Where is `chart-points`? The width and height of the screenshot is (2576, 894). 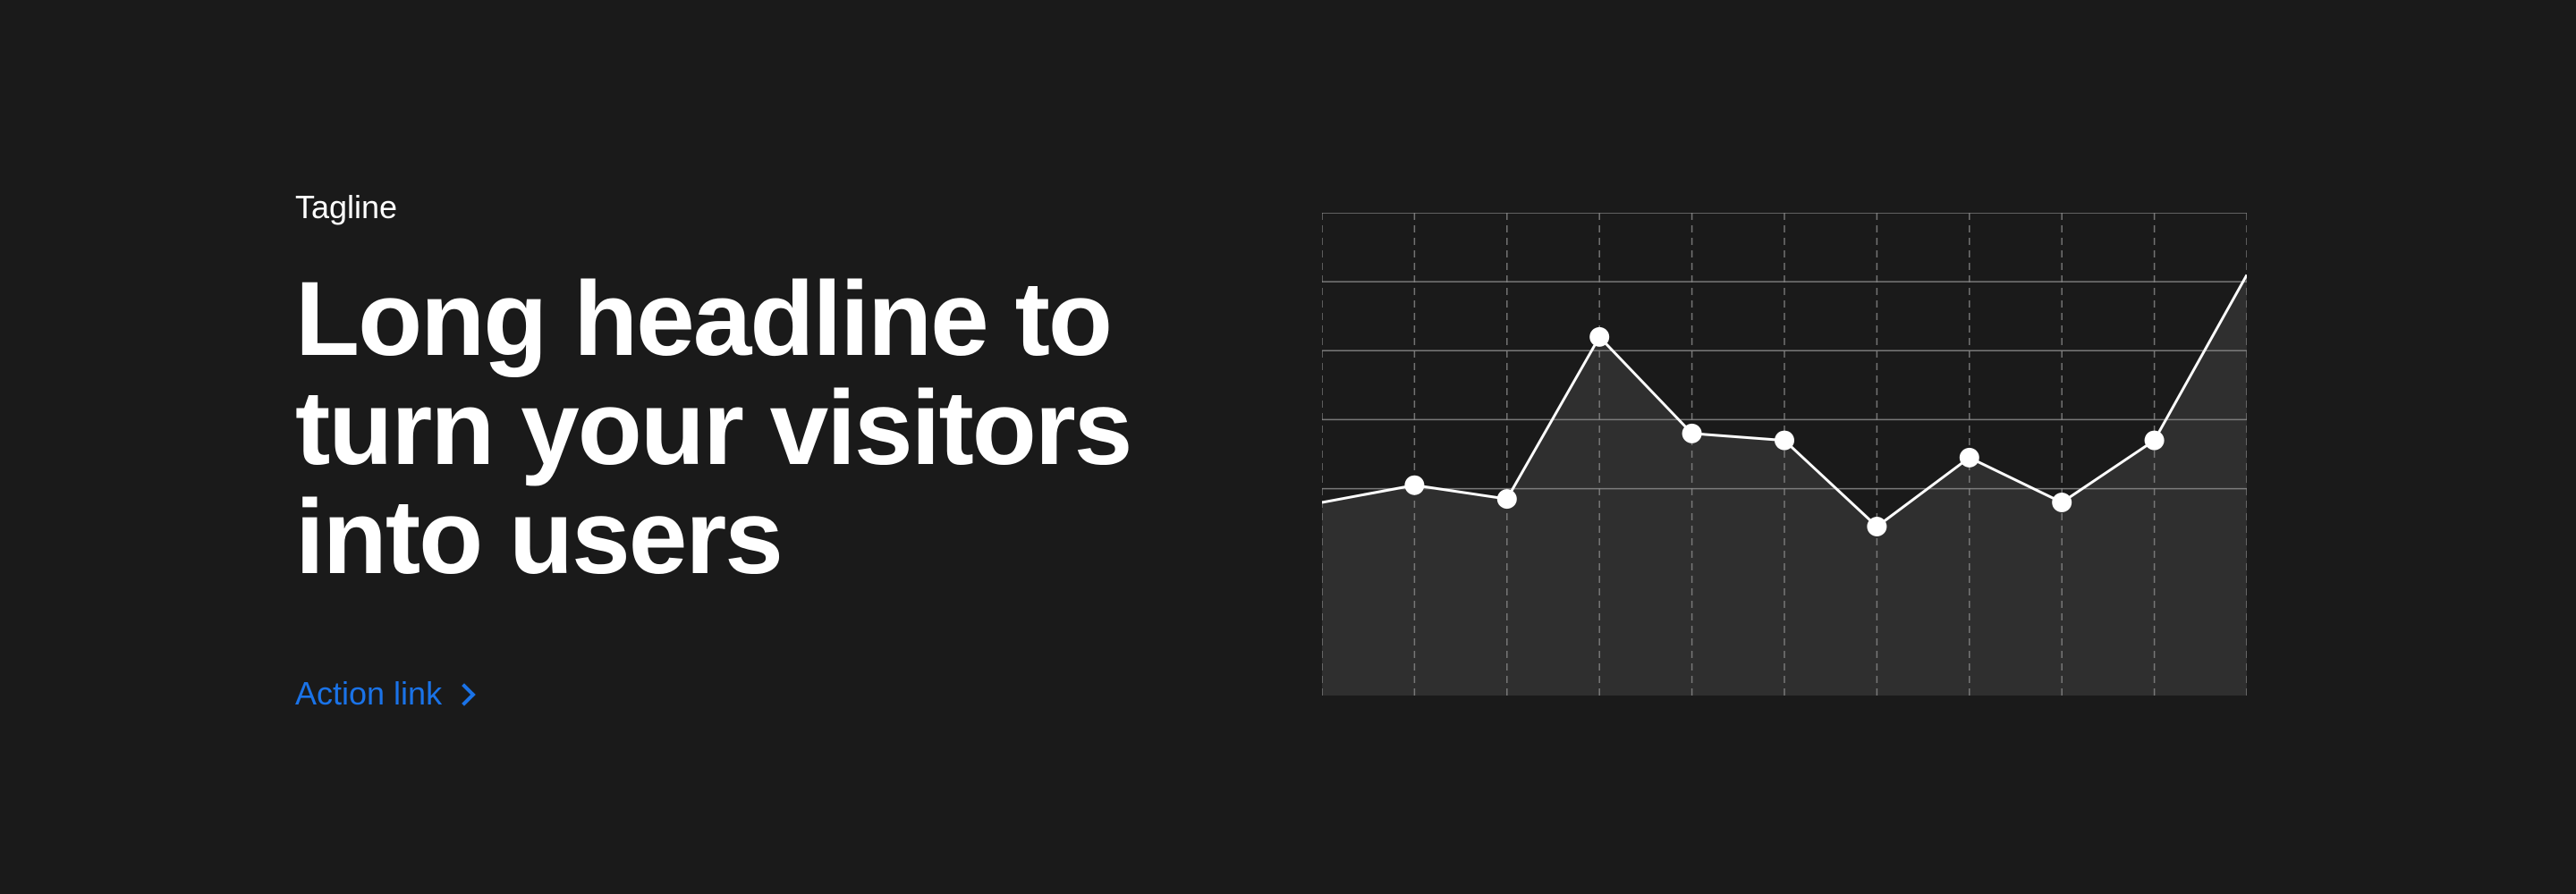
chart-points is located at coordinates (1784, 431).